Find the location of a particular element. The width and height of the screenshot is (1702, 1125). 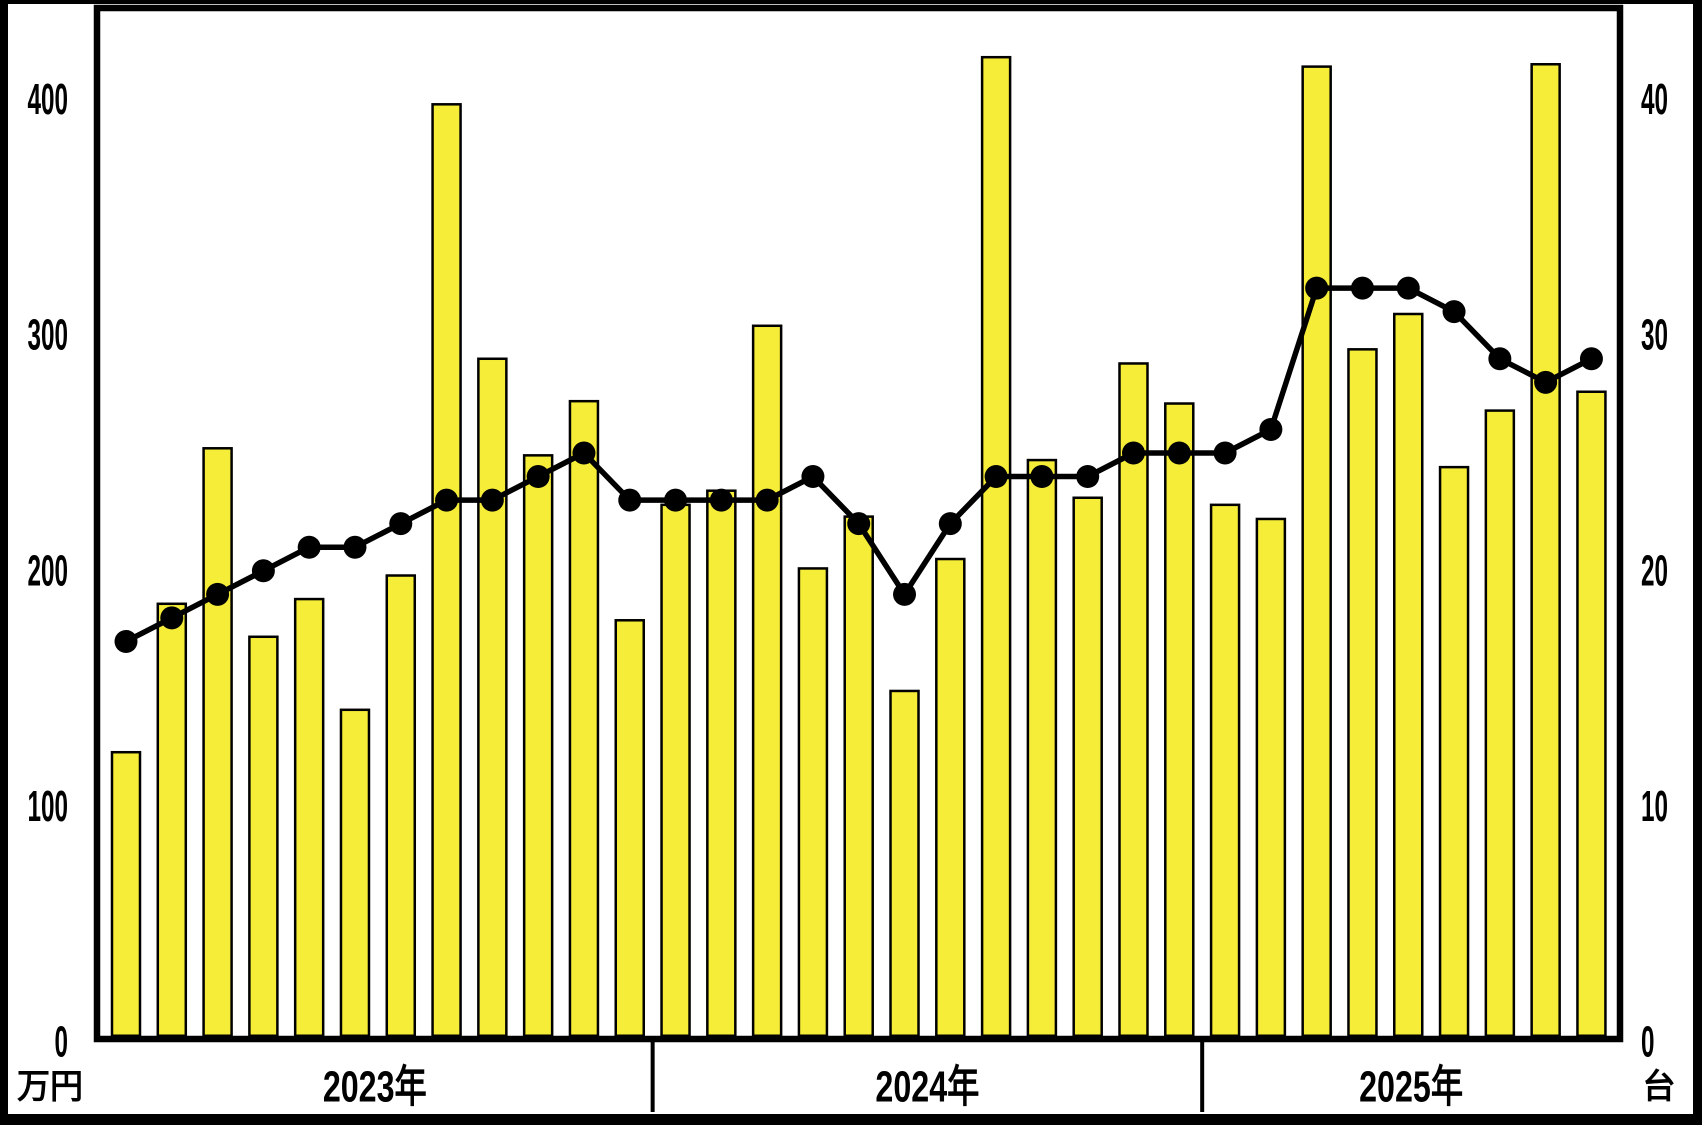

right-axis-tick-0: 0 is located at coordinates (1648, 1042).